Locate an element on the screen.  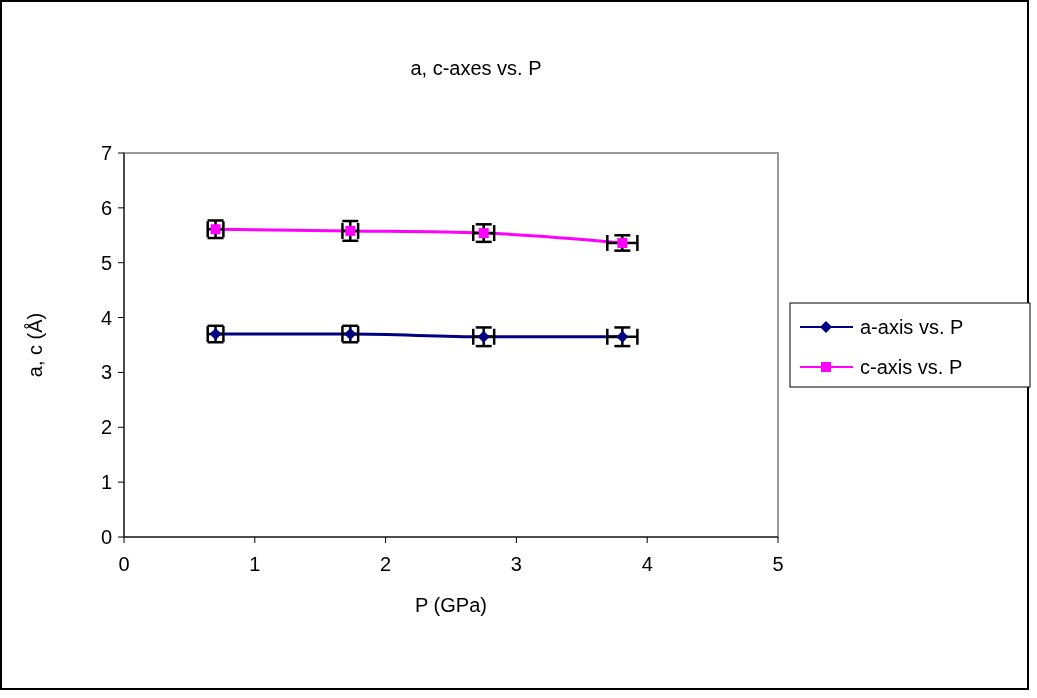
x-tick-label: 2 is located at coordinates (386, 564).